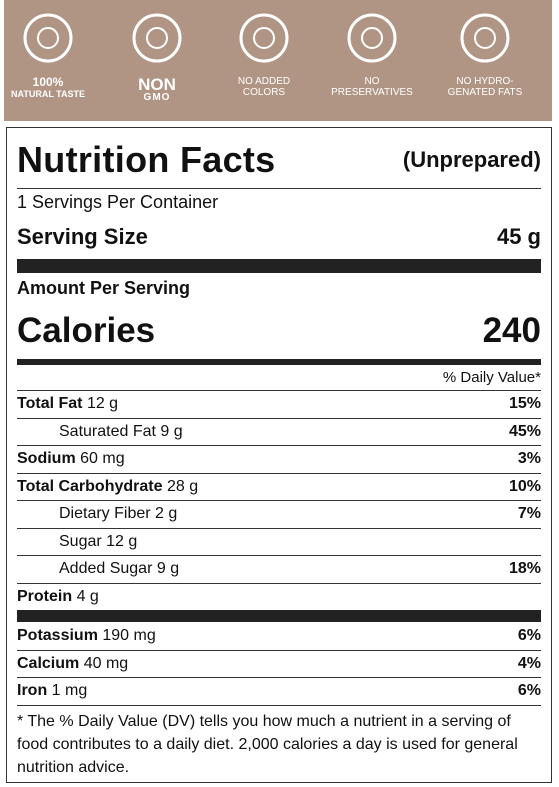 The image size is (559, 787). Describe the element at coordinates (279, 377) in the screenshot. I see `dv-header-row: % Daily Value*` at that location.